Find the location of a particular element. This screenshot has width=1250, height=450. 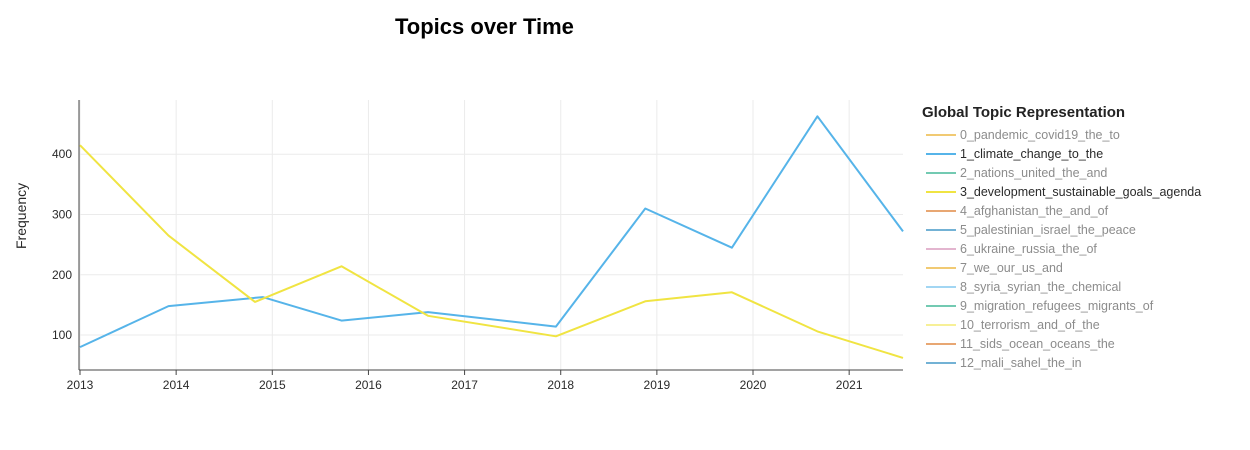

legend-label: 12_mali_sahel_the_in is located at coordinates (1021, 362).